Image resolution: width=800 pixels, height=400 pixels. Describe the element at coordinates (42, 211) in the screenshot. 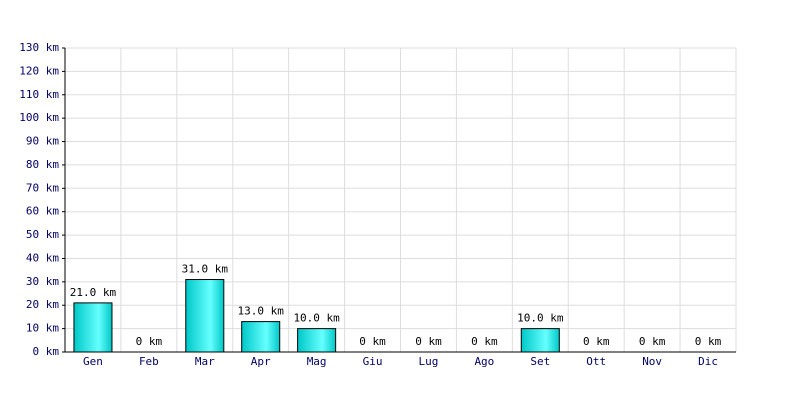

I see `y-tick-label: 60 km` at that location.